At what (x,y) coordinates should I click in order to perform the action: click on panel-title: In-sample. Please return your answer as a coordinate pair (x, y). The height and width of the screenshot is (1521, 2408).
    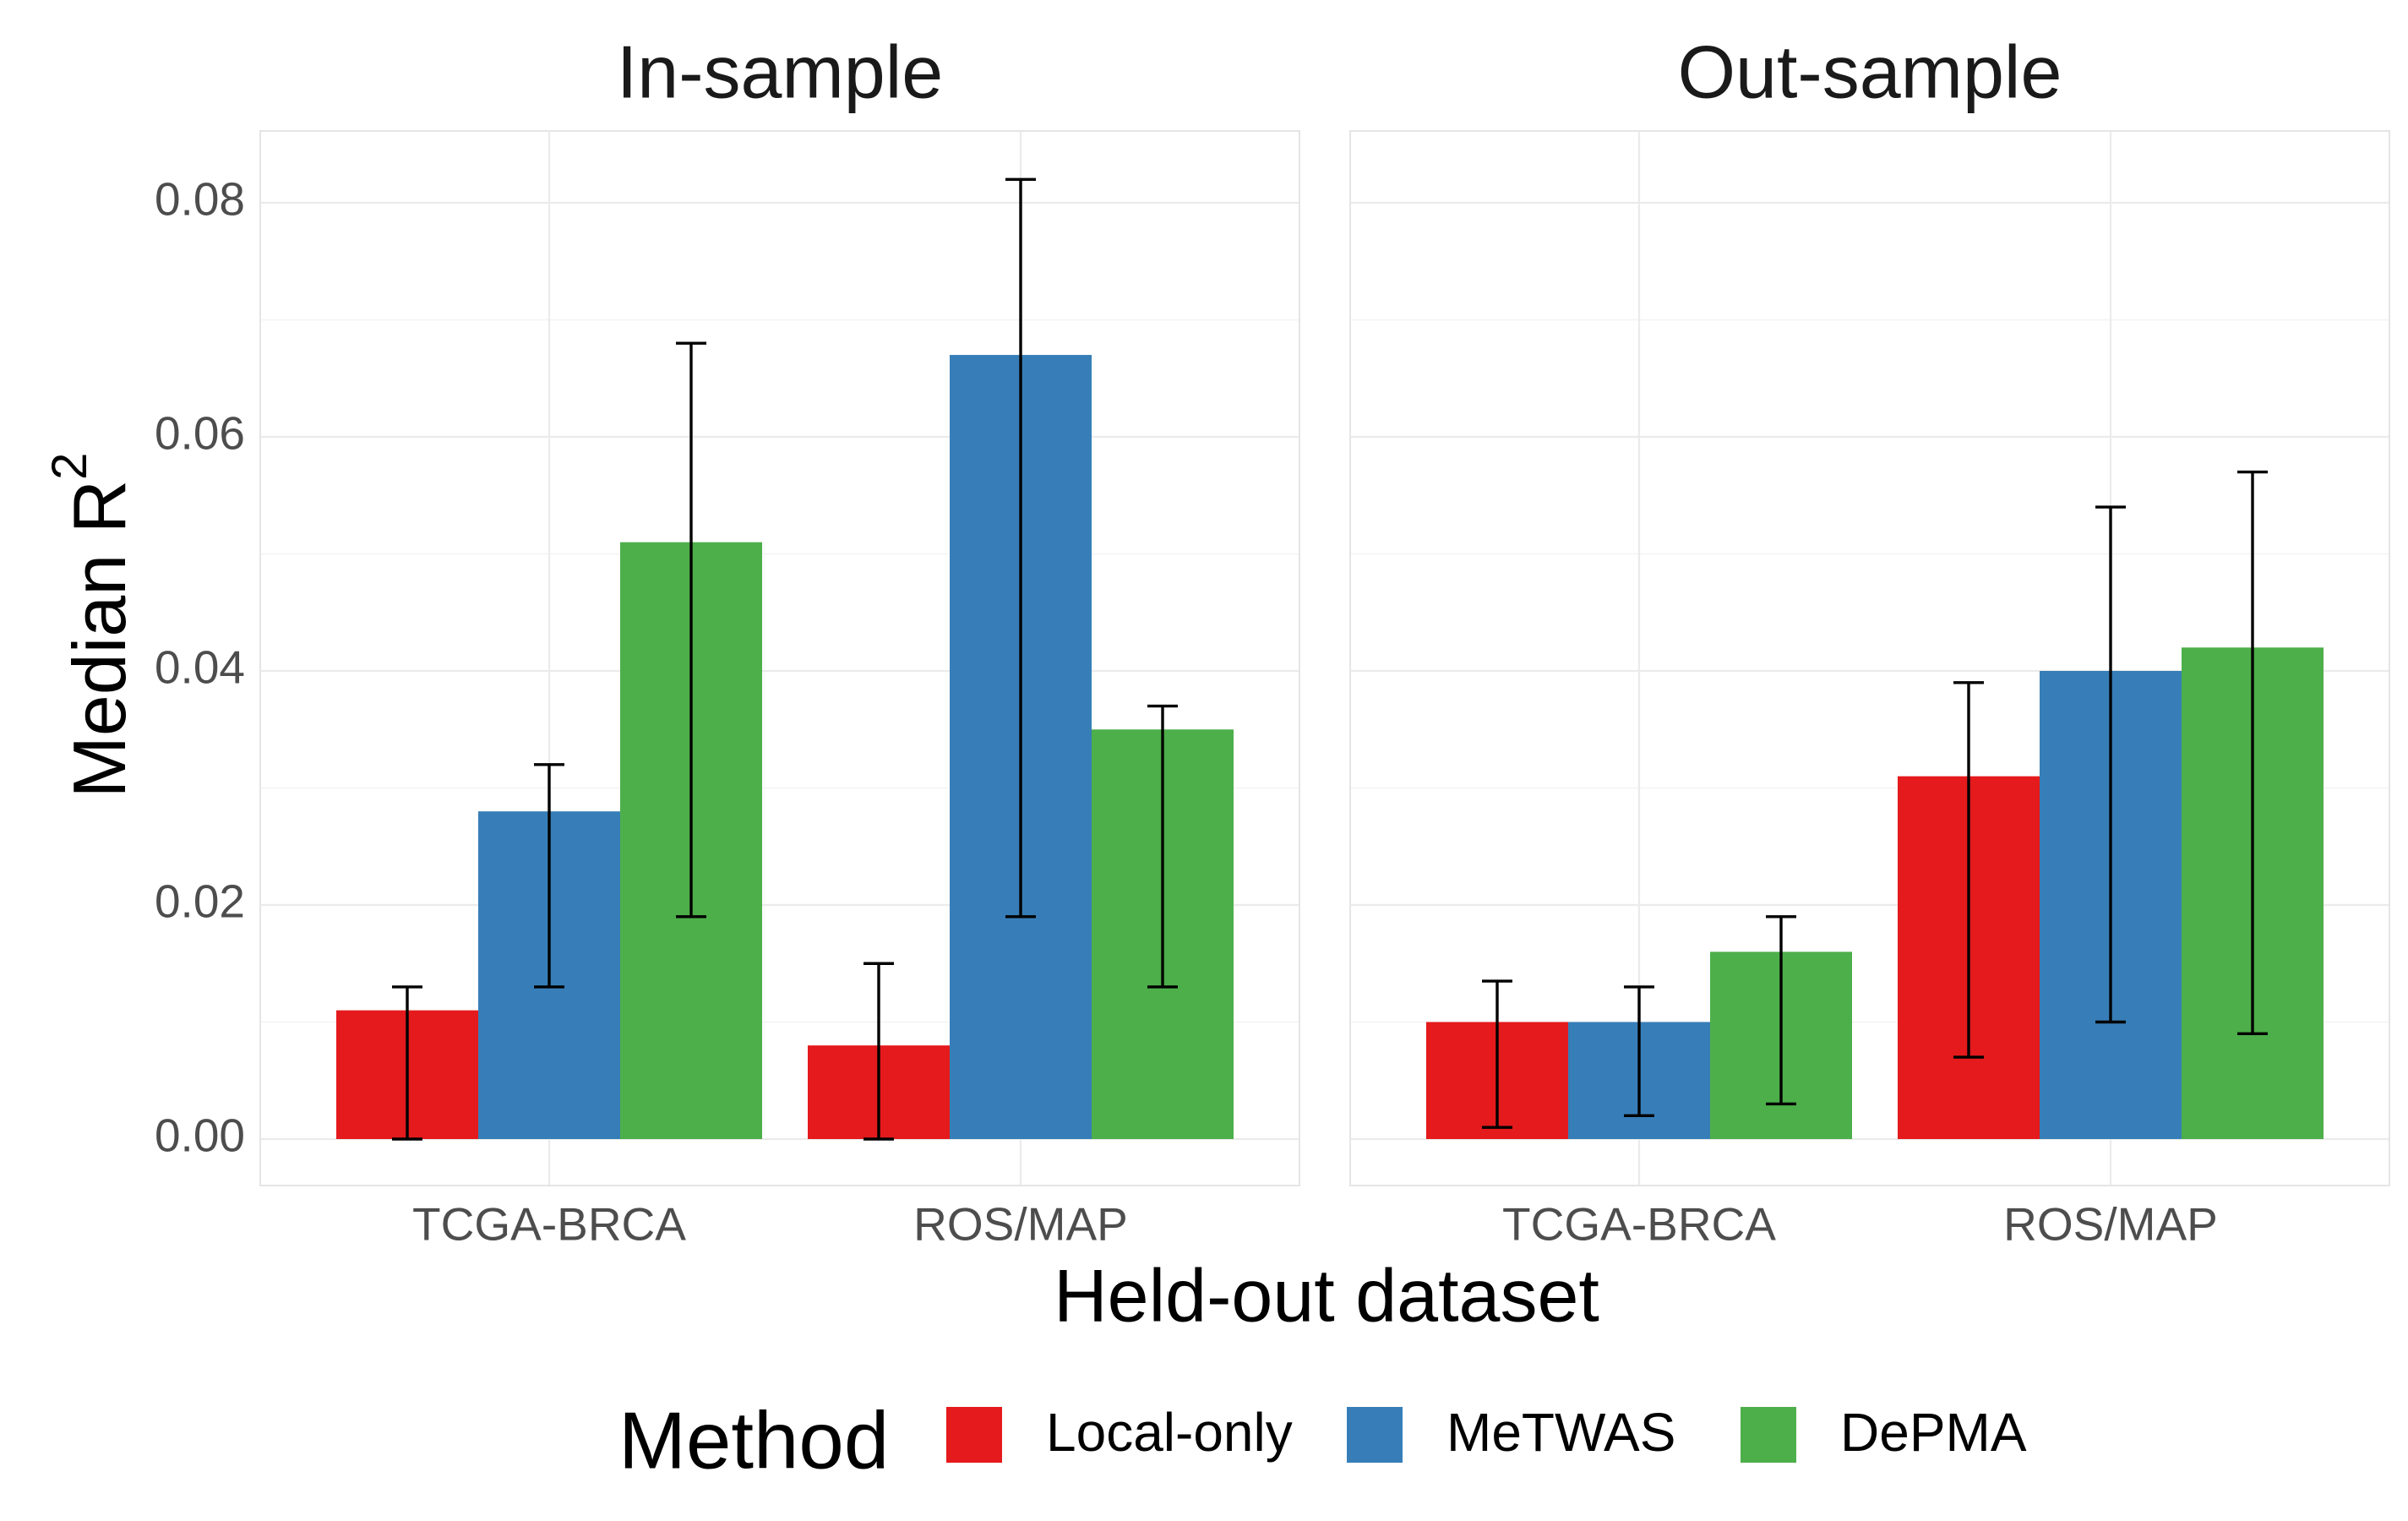
    Looking at the image, I should click on (780, 71).